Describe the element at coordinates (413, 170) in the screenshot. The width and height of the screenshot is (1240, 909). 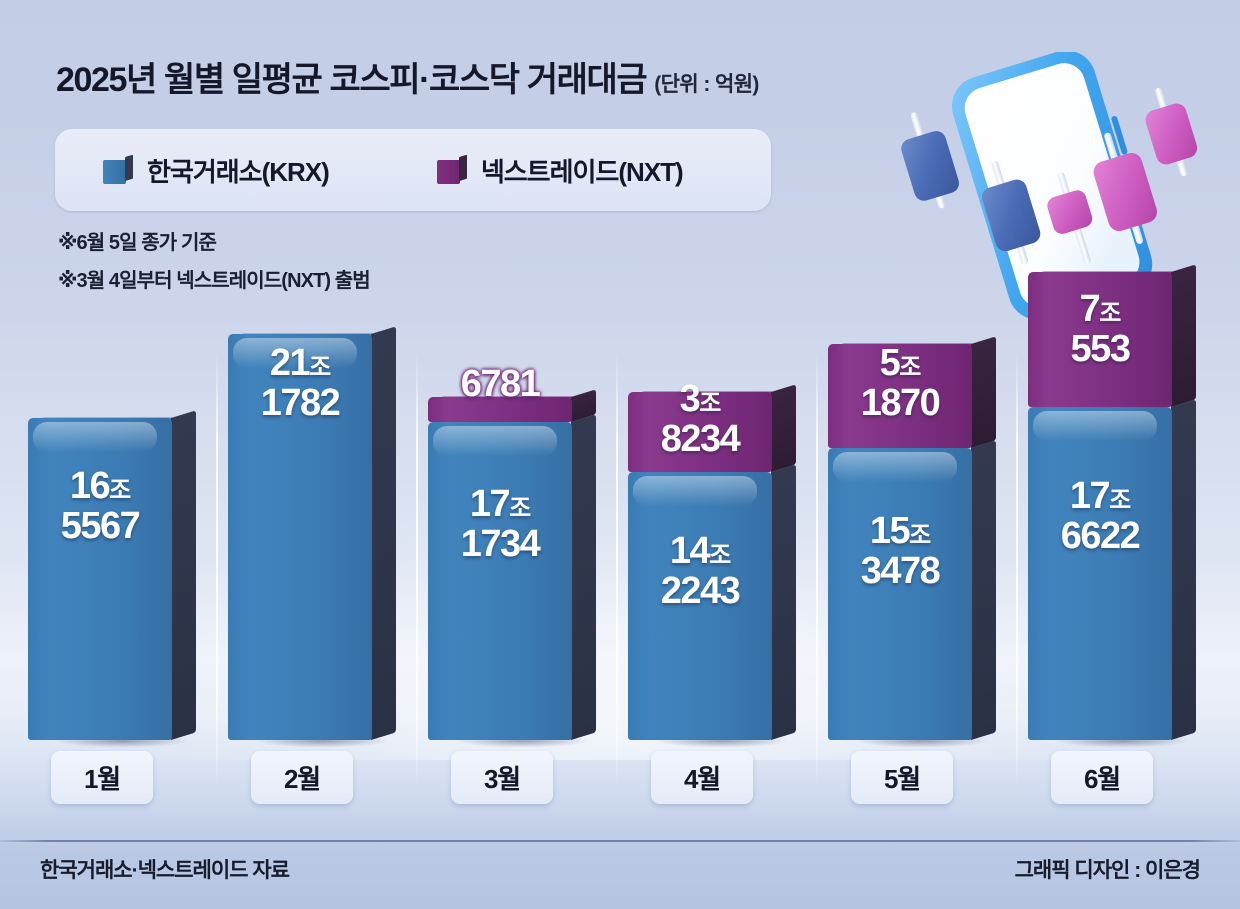
I see `legend: 한국거래소(KRX) 넥스트레이드(NXT)` at that location.